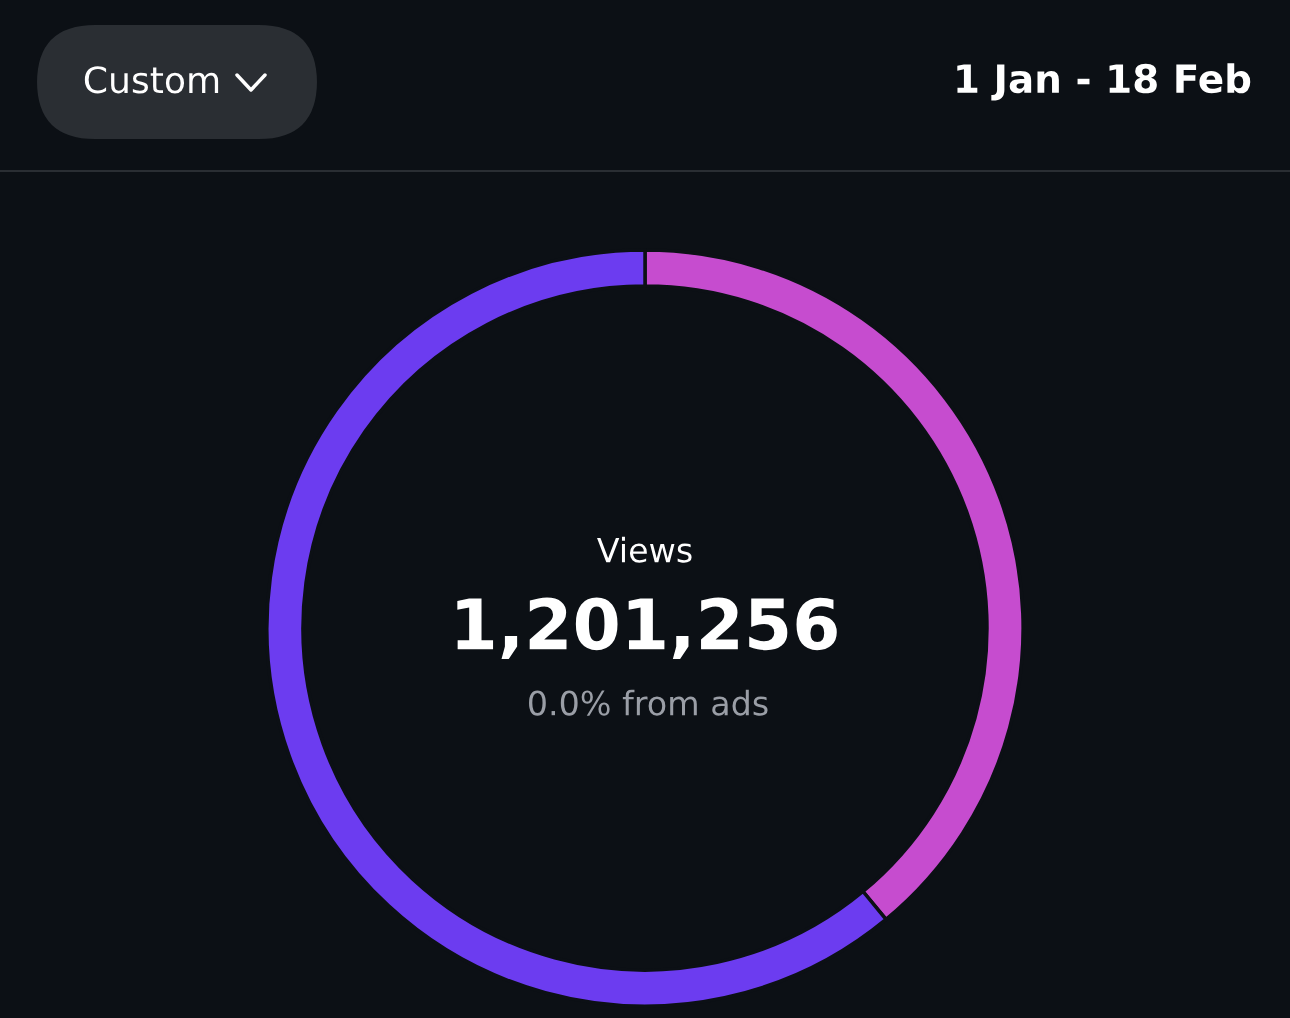 Image resolution: width=1290 pixels, height=1018 pixels. I want to click on text: Custom, so click(151, 80).